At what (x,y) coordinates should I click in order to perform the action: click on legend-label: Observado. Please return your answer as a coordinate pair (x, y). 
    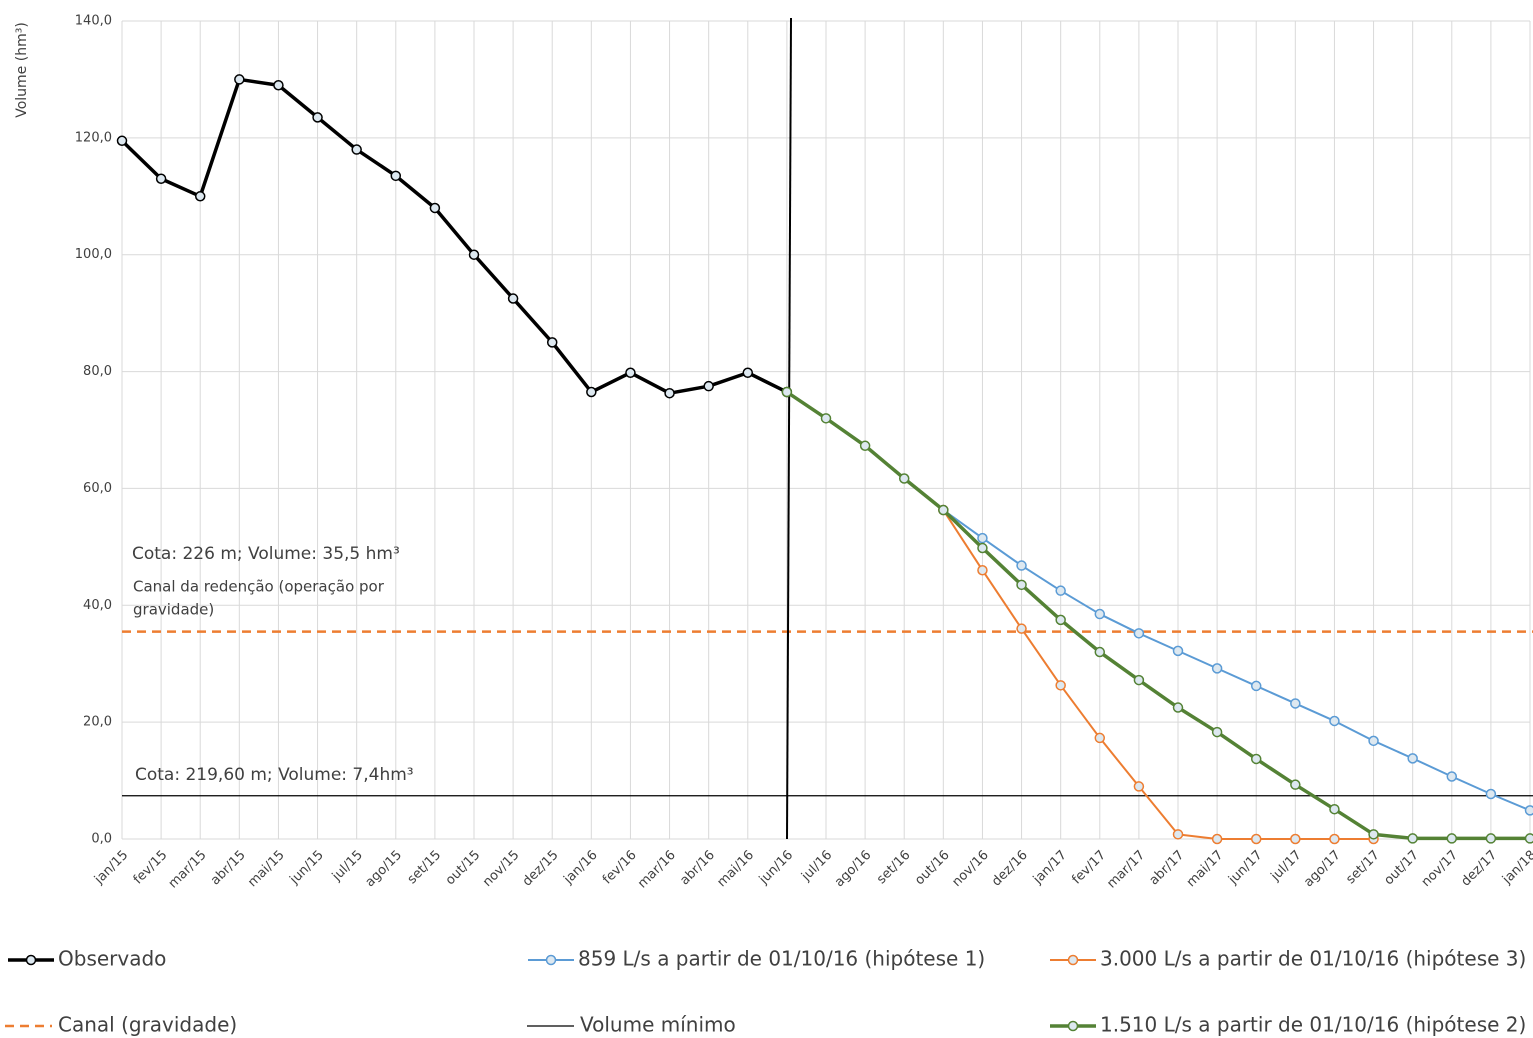
    Looking at the image, I should click on (112, 959).